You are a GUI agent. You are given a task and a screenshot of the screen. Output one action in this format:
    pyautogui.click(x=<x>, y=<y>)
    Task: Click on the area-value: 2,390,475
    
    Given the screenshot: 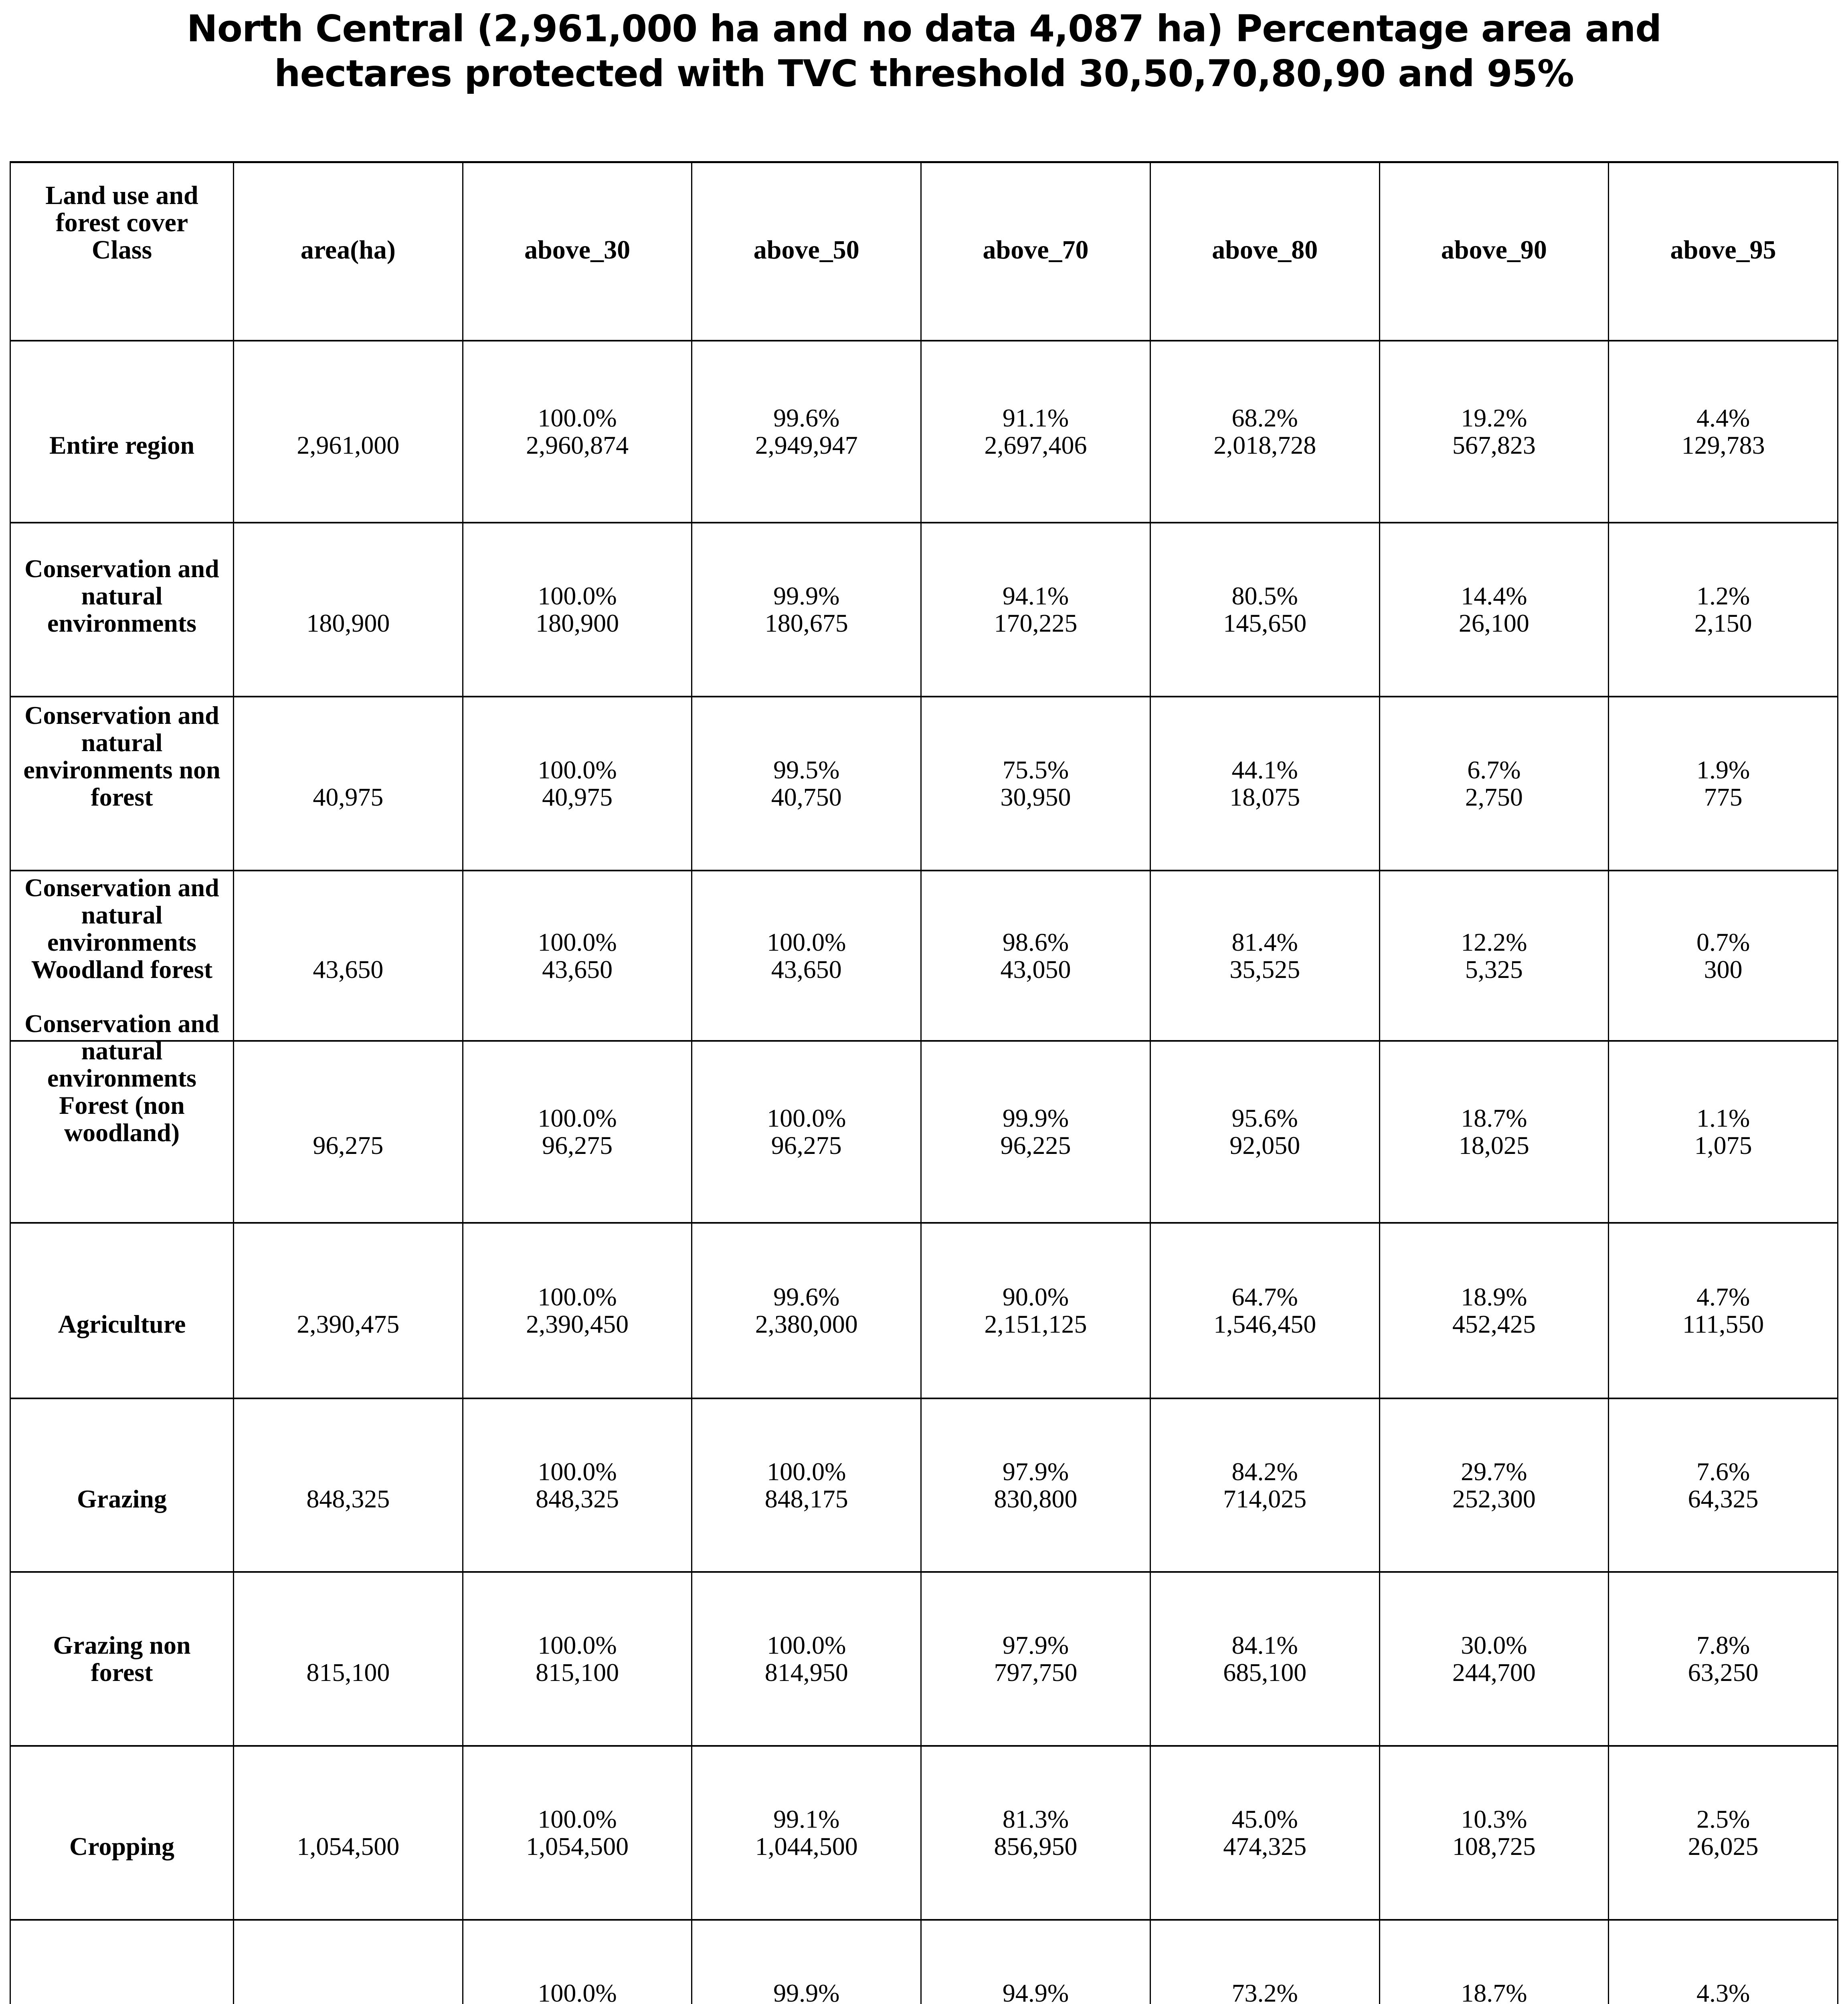 What is the action you would take?
    pyautogui.click(x=348, y=1324)
    